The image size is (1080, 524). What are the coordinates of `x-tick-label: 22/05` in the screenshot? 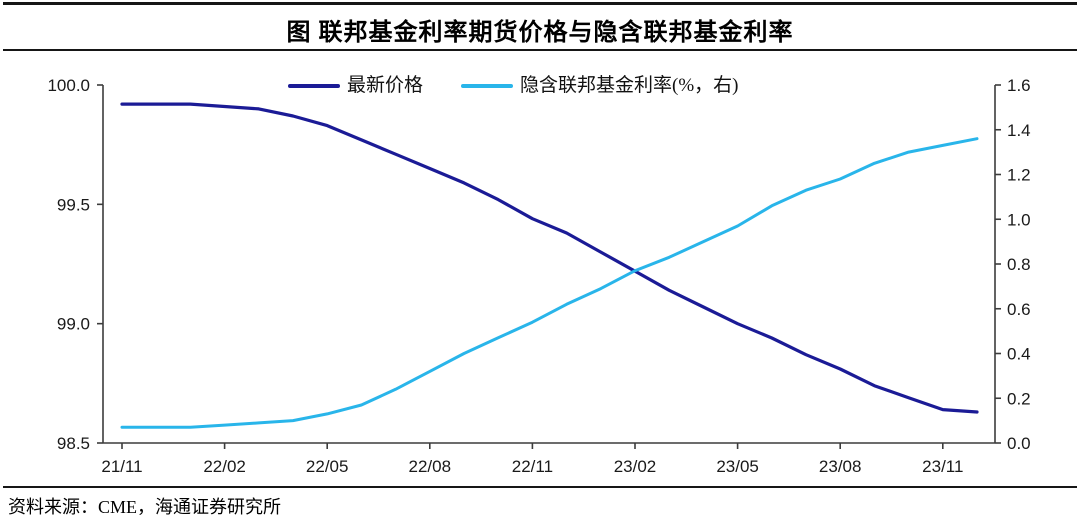 It's located at (327, 466).